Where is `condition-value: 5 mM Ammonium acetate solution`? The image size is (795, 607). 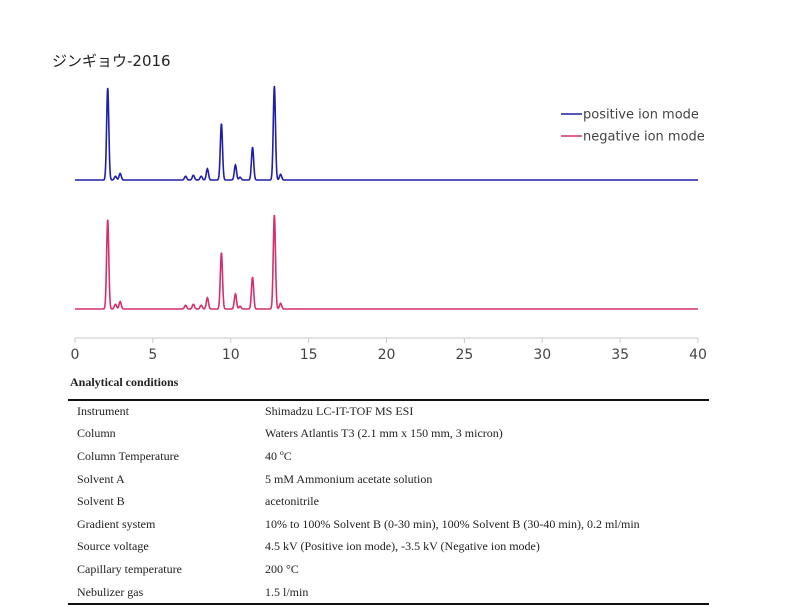
condition-value: 5 mM Ammonium acetate solution is located at coordinates (349, 478).